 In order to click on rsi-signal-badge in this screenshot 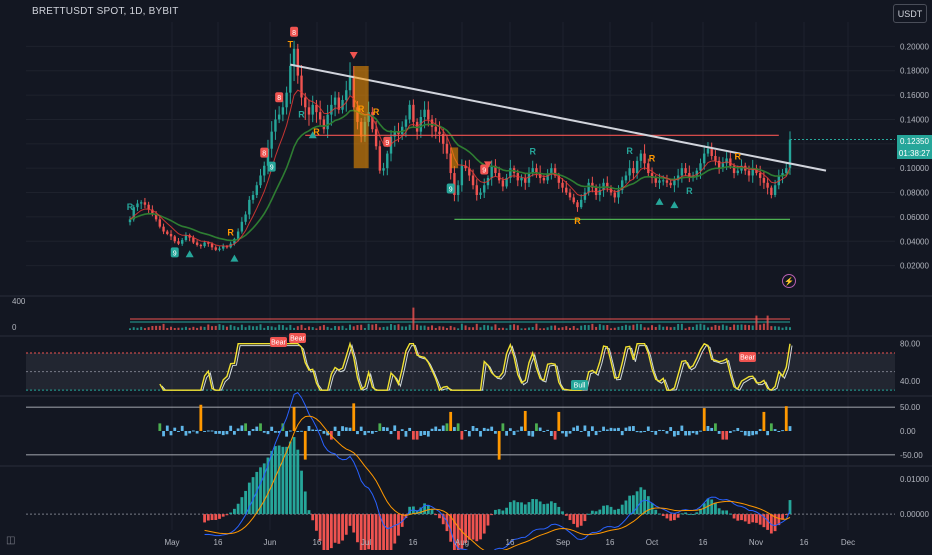, I will do `click(297, 338)`.